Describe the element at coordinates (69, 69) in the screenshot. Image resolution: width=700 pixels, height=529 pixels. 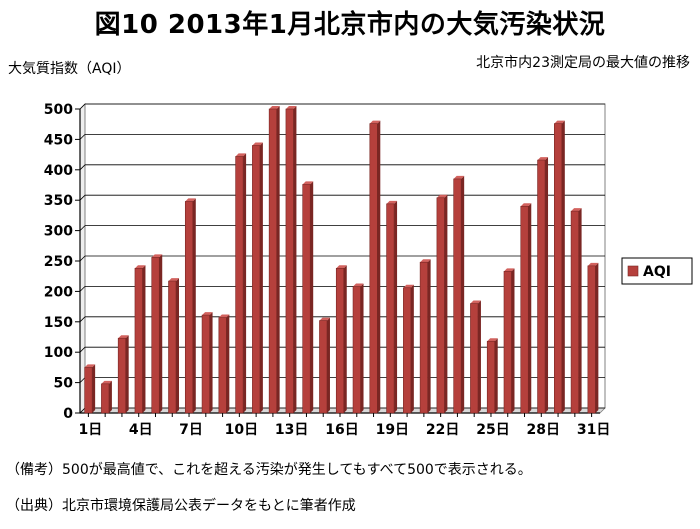
I see `y-axis-label: 大気質指数（AQI）` at that location.